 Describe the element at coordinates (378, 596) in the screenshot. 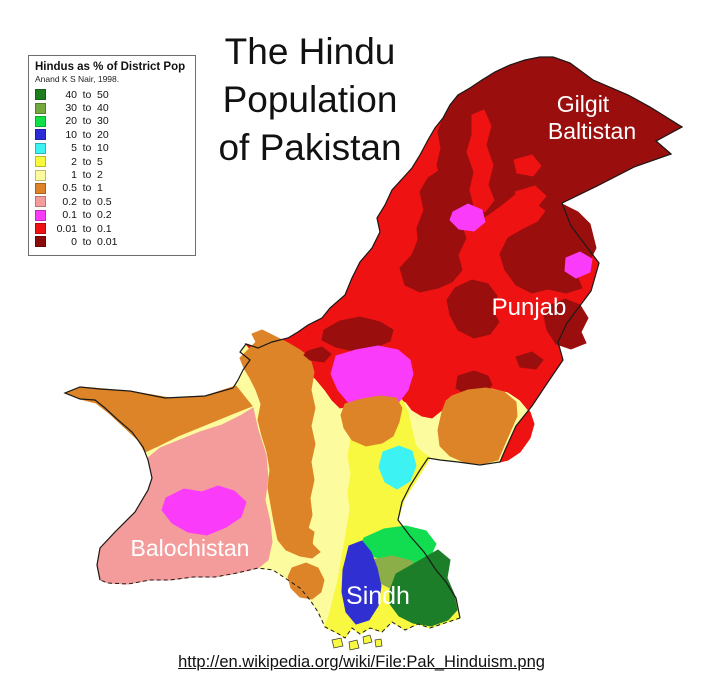

I see `label-sindh: Sindh` at that location.